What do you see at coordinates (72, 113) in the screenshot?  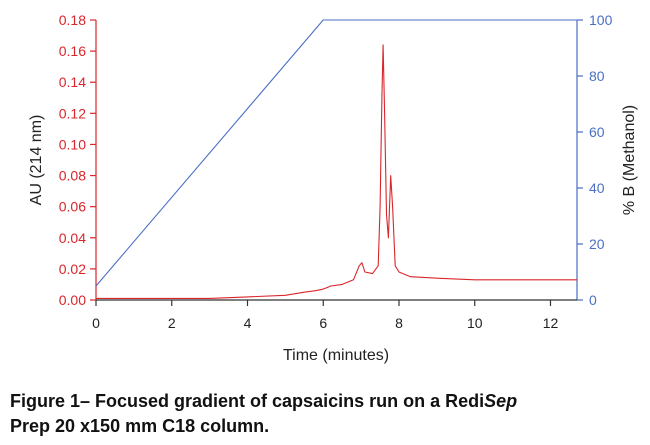 I see `left-tick-label: 0.12` at bounding box center [72, 113].